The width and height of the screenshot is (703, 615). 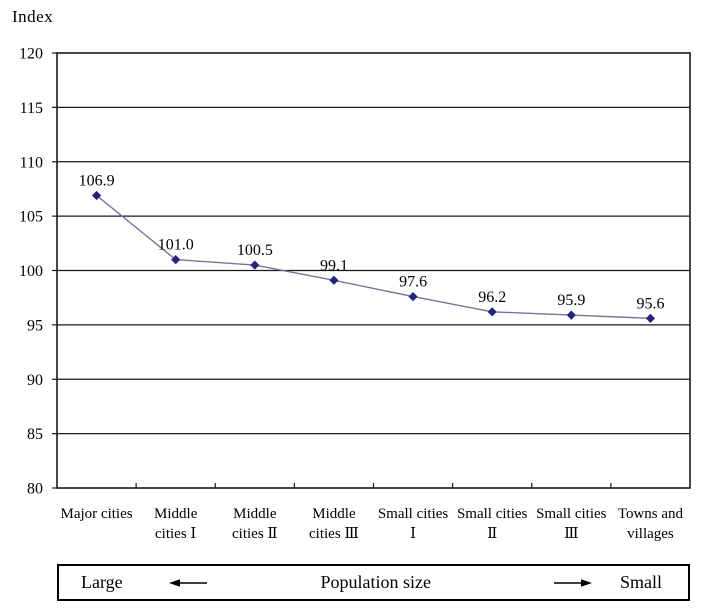 What do you see at coordinates (188, 582) in the screenshot?
I see `left-arrow-icon` at bounding box center [188, 582].